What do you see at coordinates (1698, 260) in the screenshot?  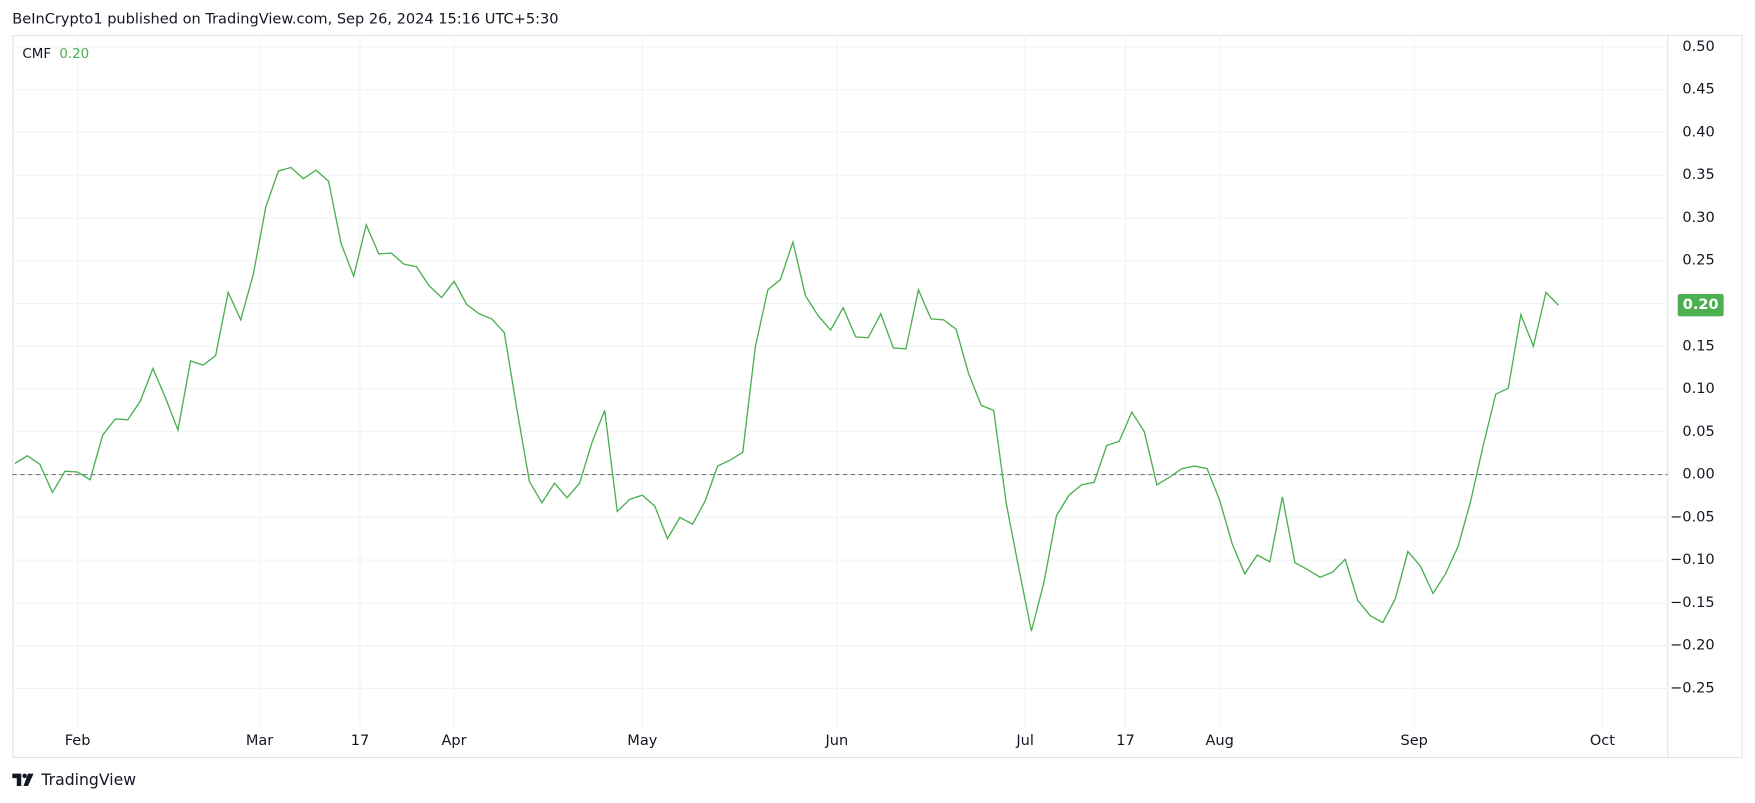 I see `y-tick-label: 0.25` at bounding box center [1698, 260].